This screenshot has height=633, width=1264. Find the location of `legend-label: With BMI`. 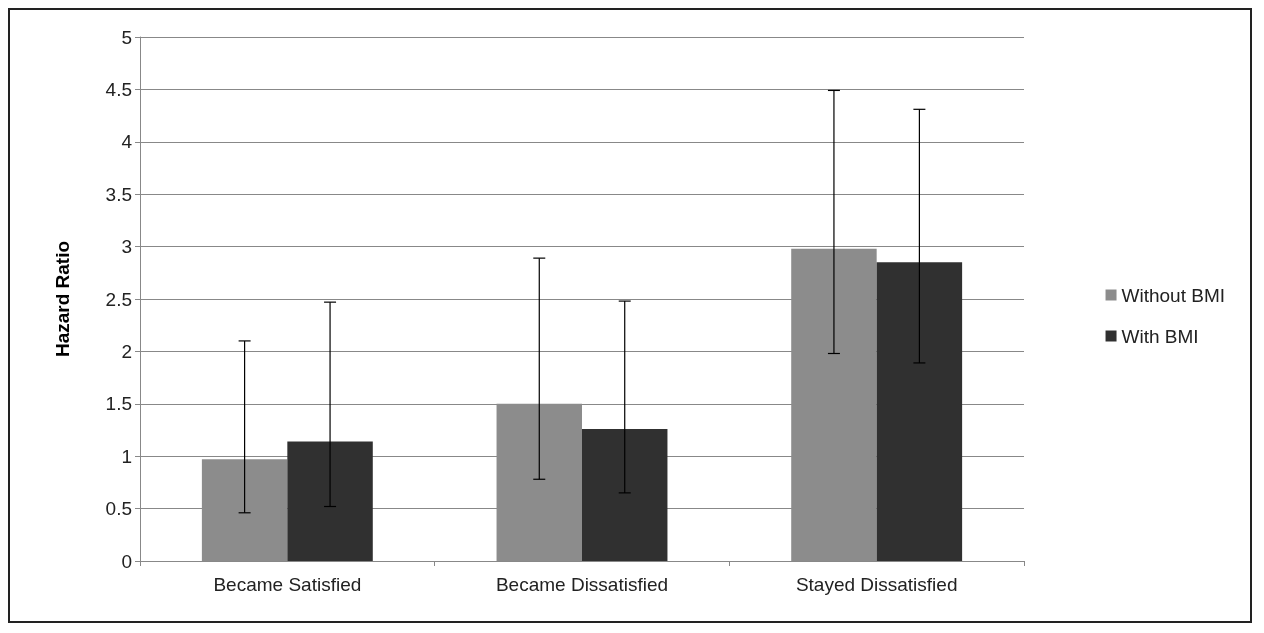

legend-label: With BMI is located at coordinates (1160, 336).